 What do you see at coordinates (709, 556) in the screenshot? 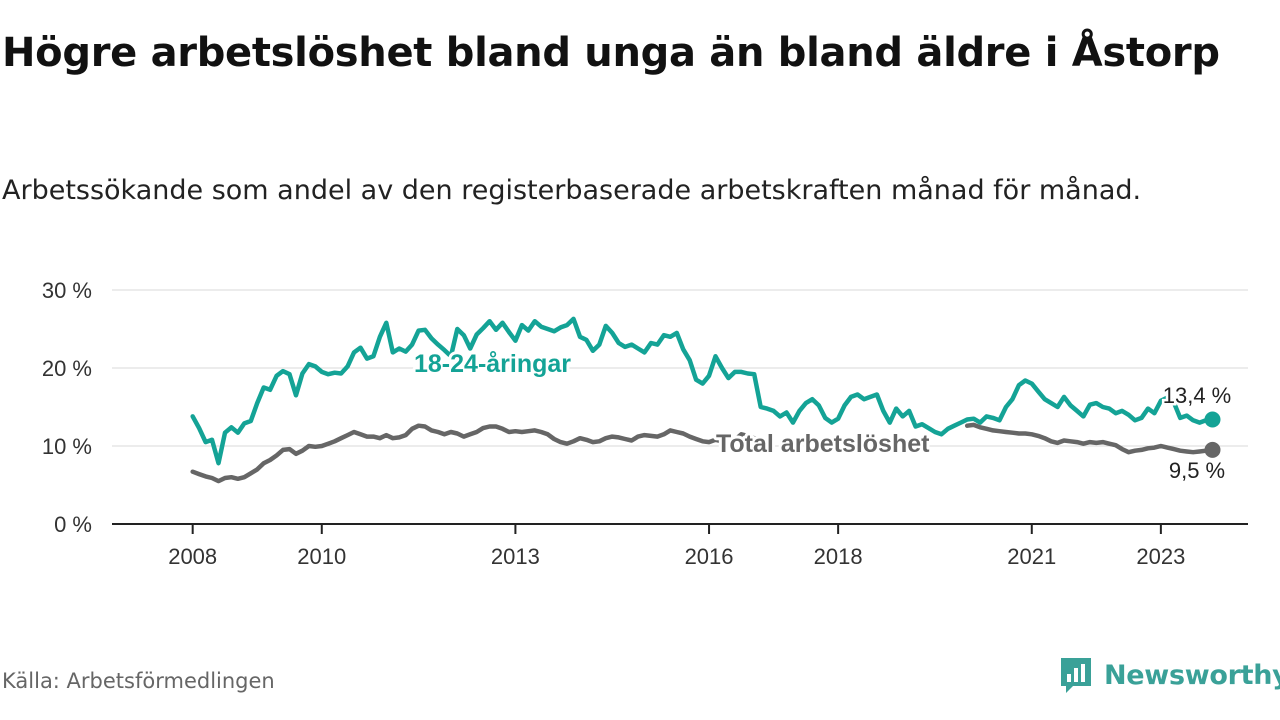
I see `x-tick-label: 2016` at bounding box center [709, 556].